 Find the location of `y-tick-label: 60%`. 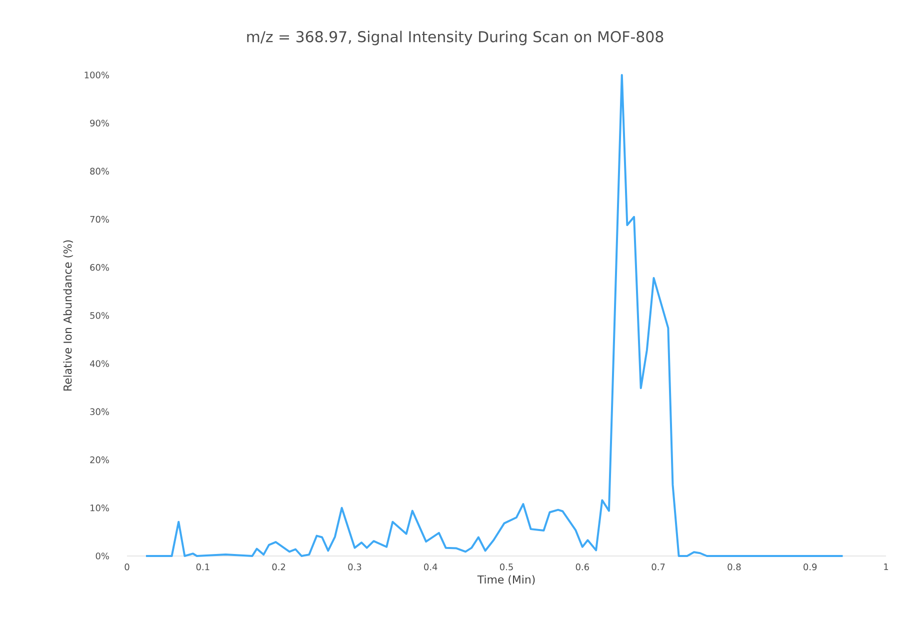

y-tick-label: 60% is located at coordinates (99, 267).